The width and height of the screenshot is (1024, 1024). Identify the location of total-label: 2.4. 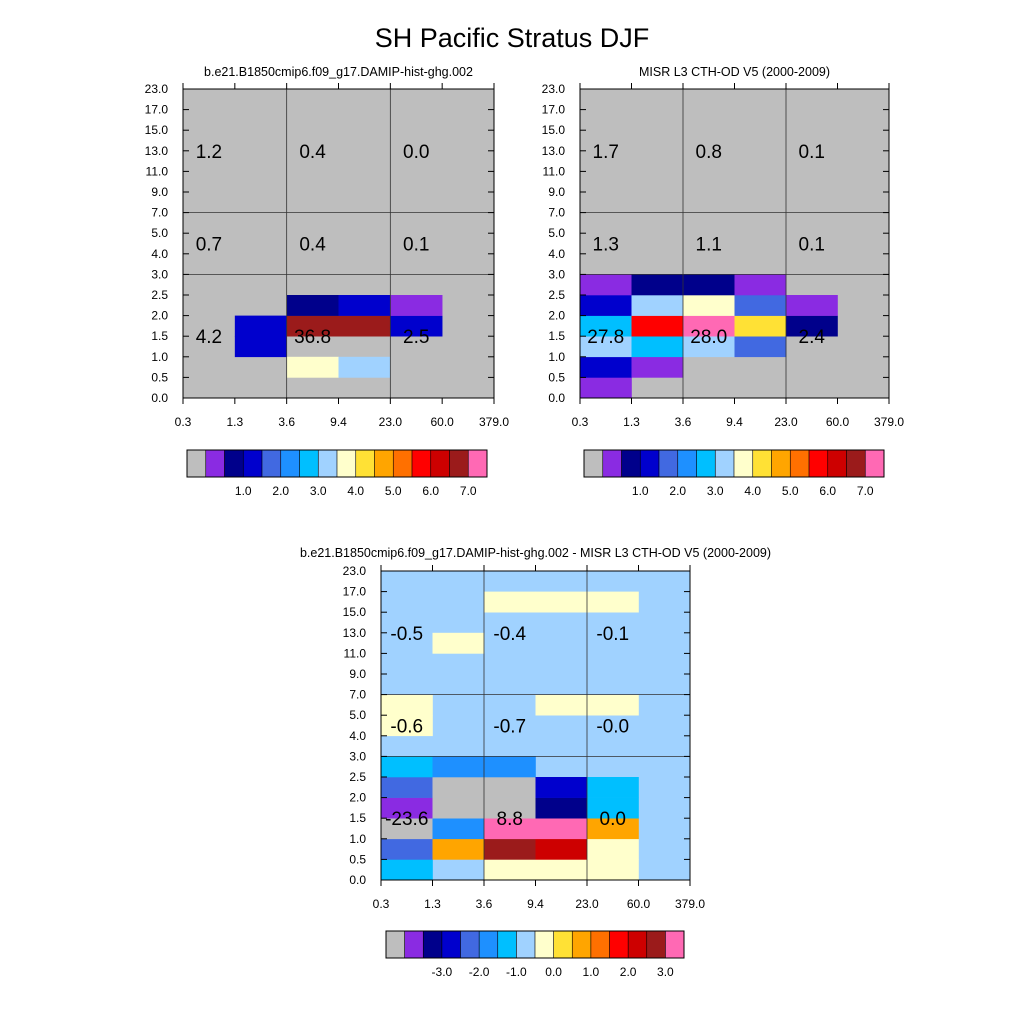
(812, 337).